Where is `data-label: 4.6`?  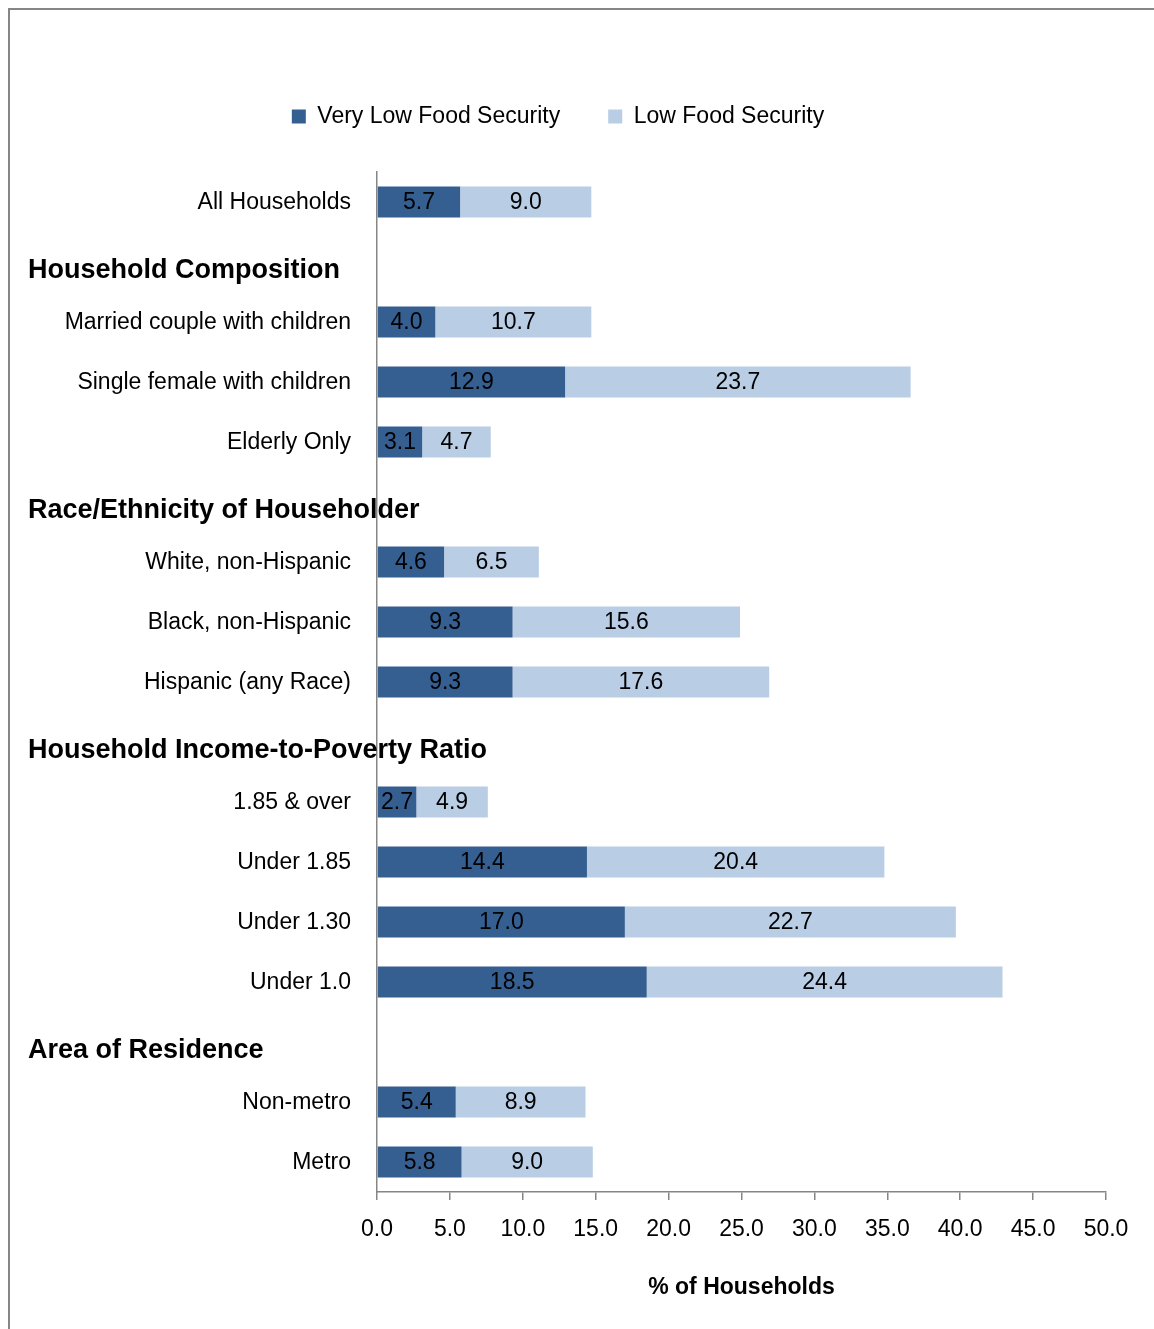
data-label: 4.6 is located at coordinates (410, 561).